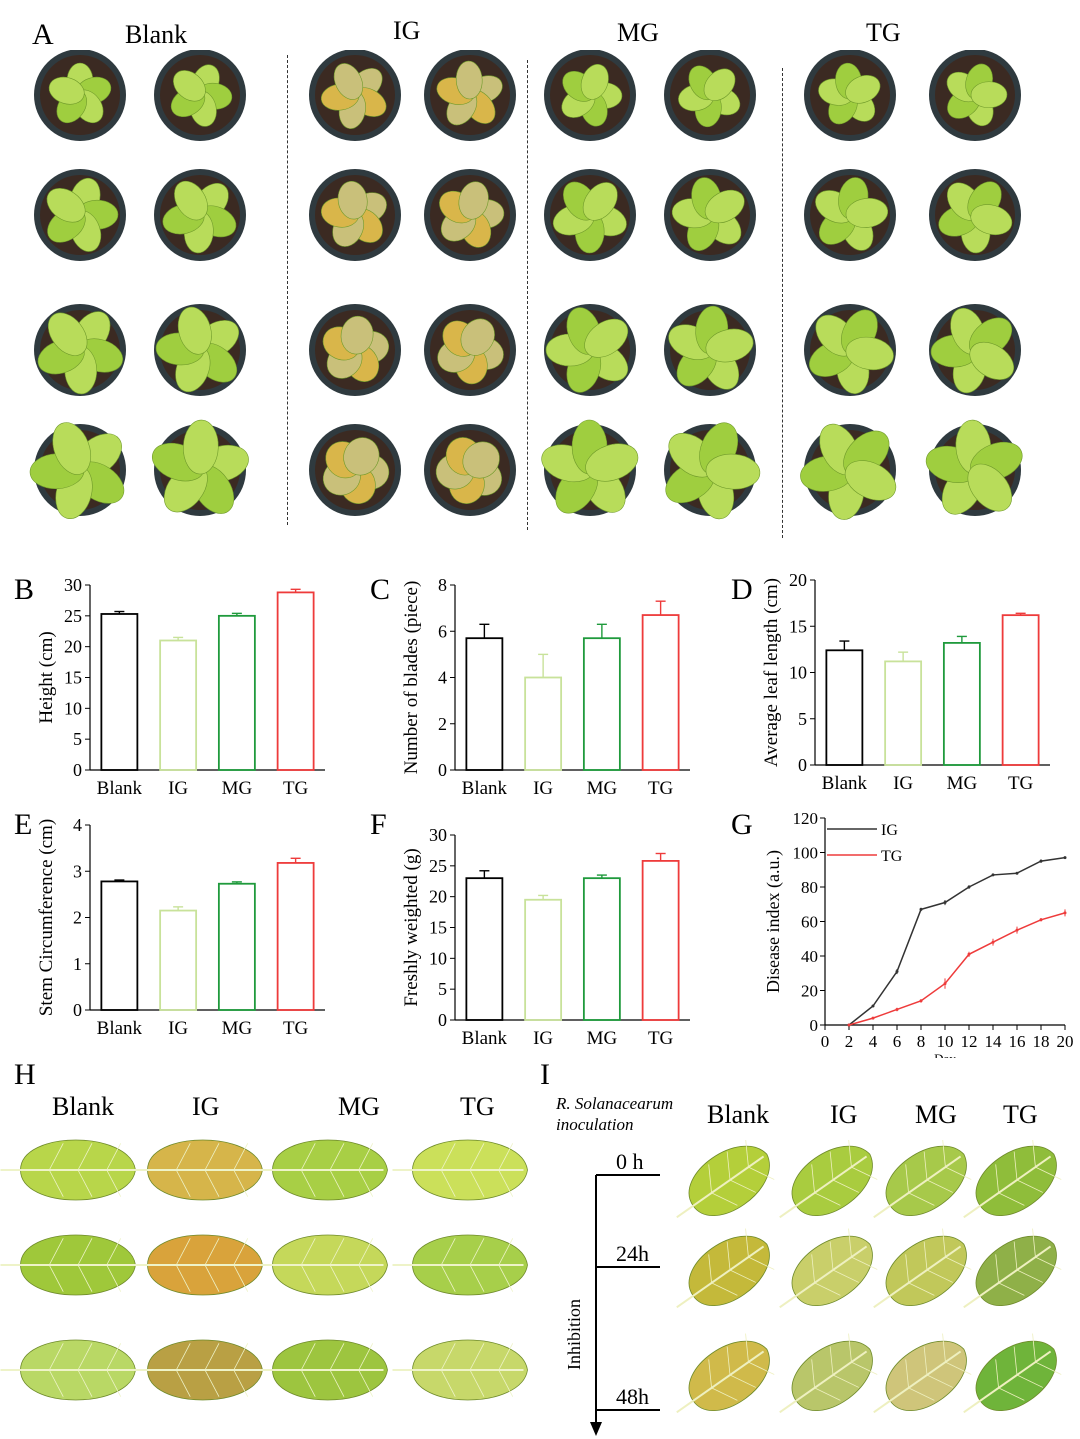 The image size is (1080, 1439). I want to click on panel-h-title-tg: TG, so click(477, 1106).